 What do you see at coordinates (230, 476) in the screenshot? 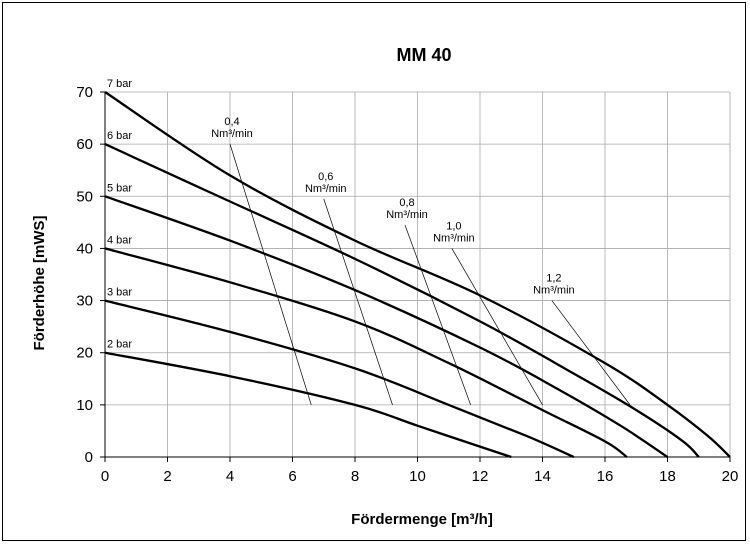
I see `x-tick-label: 4` at bounding box center [230, 476].